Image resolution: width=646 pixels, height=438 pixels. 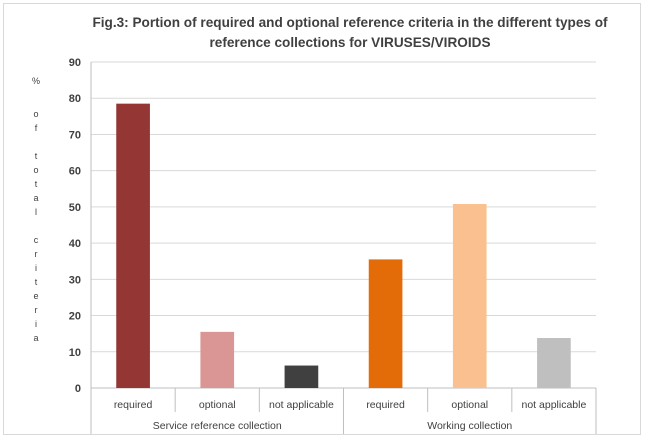 I want to click on y-tick-label: 50, so click(x=75, y=208).